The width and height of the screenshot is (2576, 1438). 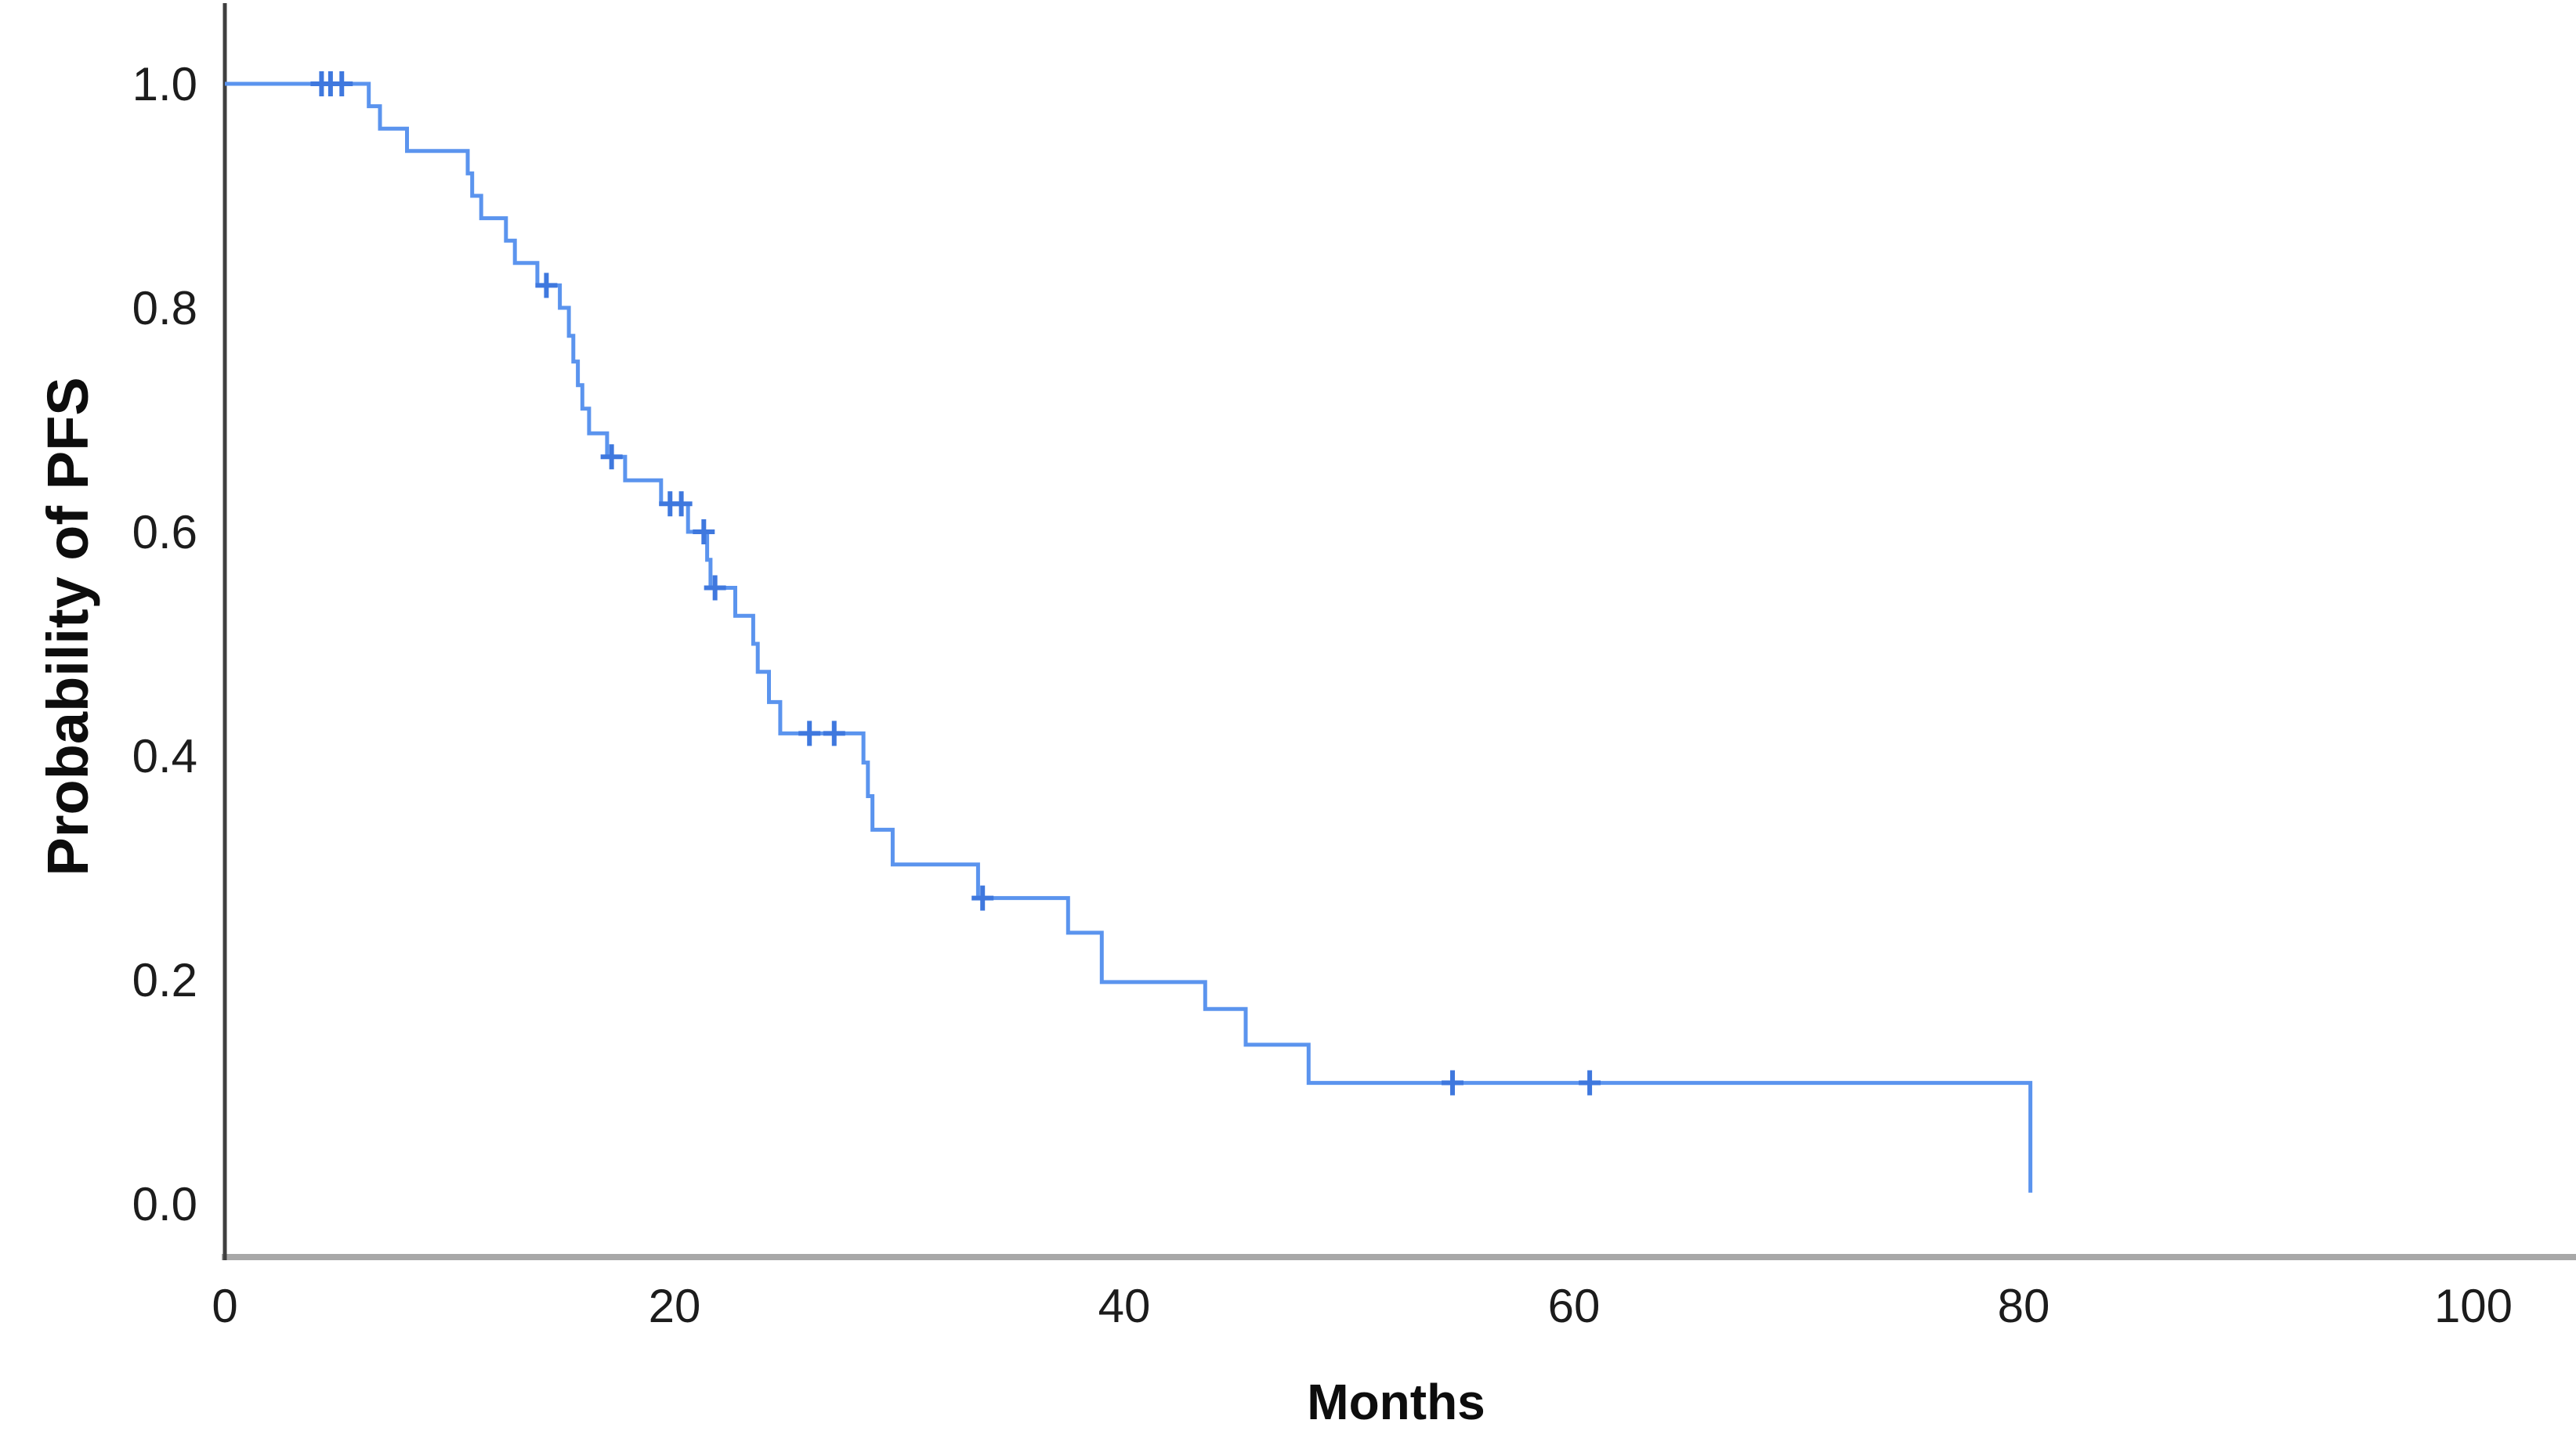 What do you see at coordinates (67, 626) in the screenshot?
I see `y-axis-title: Probability of PFS` at bounding box center [67, 626].